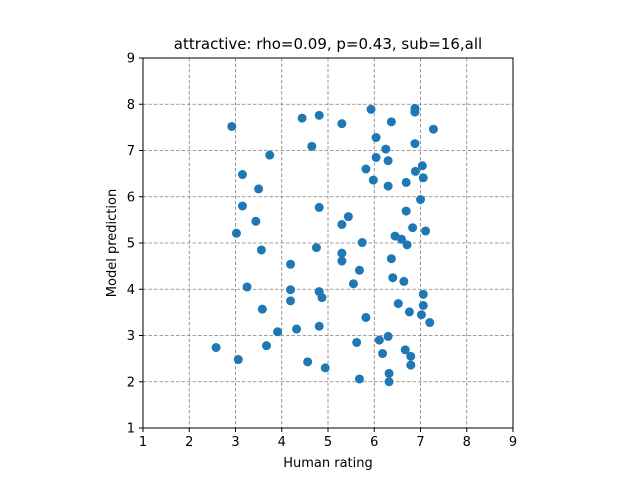  I want to click on y-tick-label: 7, so click(131, 151).